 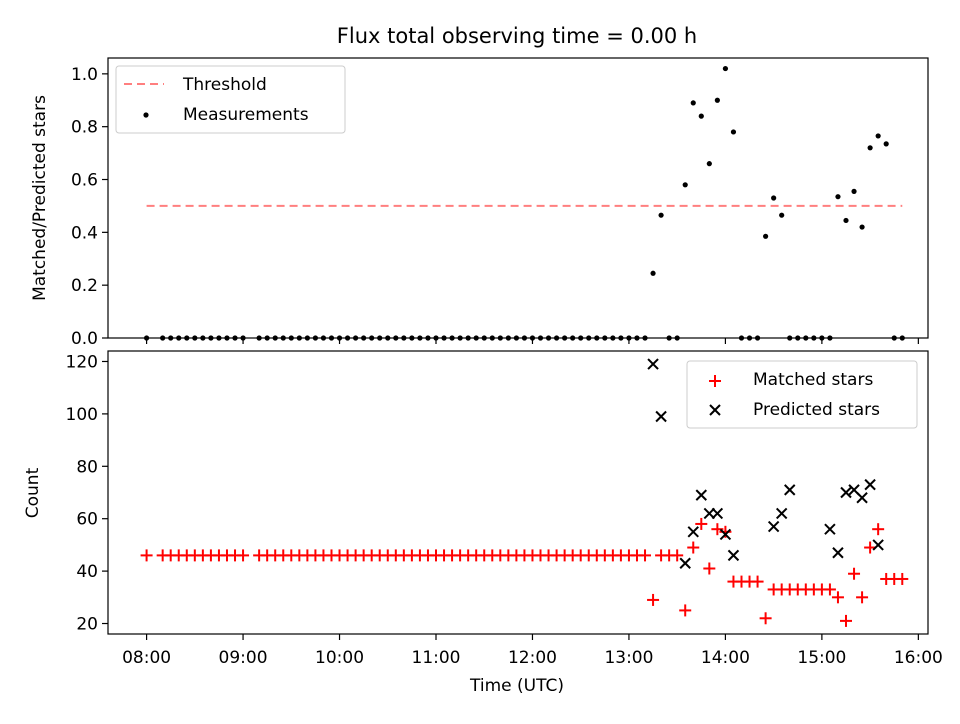 What do you see at coordinates (146, 115) in the screenshot?
I see `legend-measurements-swatch` at bounding box center [146, 115].